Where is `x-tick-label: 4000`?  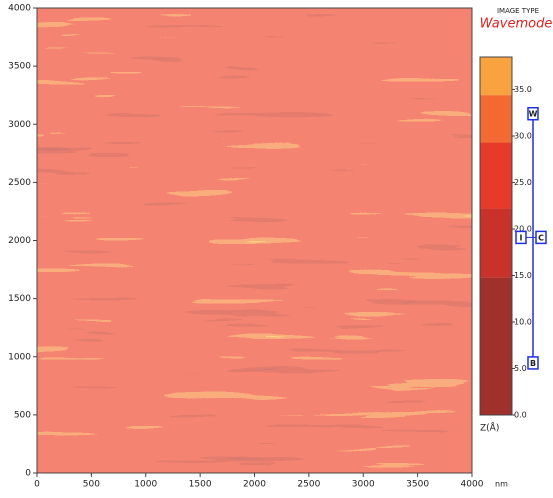 x-tick-label: 4000 is located at coordinates (472, 485).